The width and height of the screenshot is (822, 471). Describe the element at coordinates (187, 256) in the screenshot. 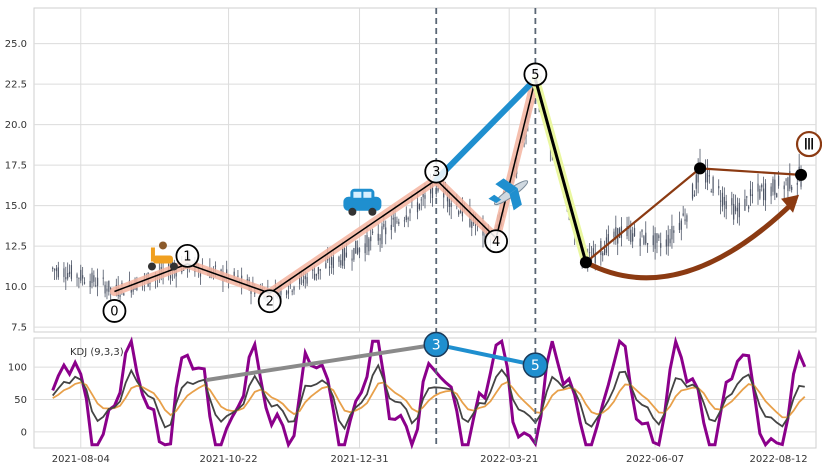

I see `wave-point-label: 1` at that location.